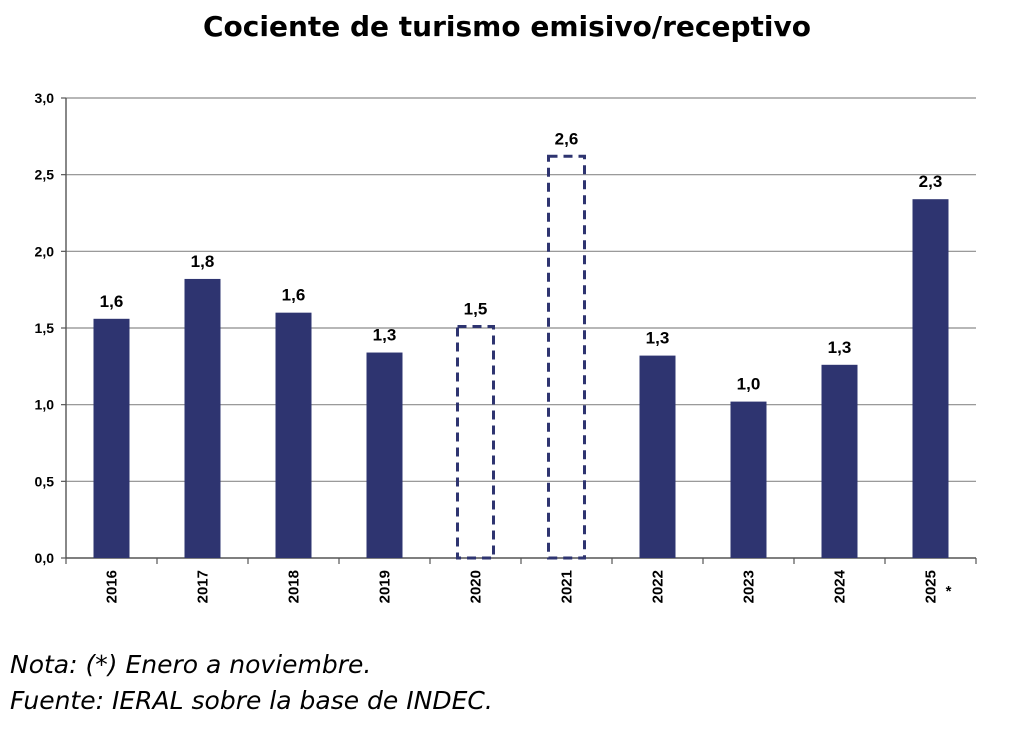 This screenshot has width=1024, height=735. I want to click on x-tick-label: 2025, so click(931, 586).